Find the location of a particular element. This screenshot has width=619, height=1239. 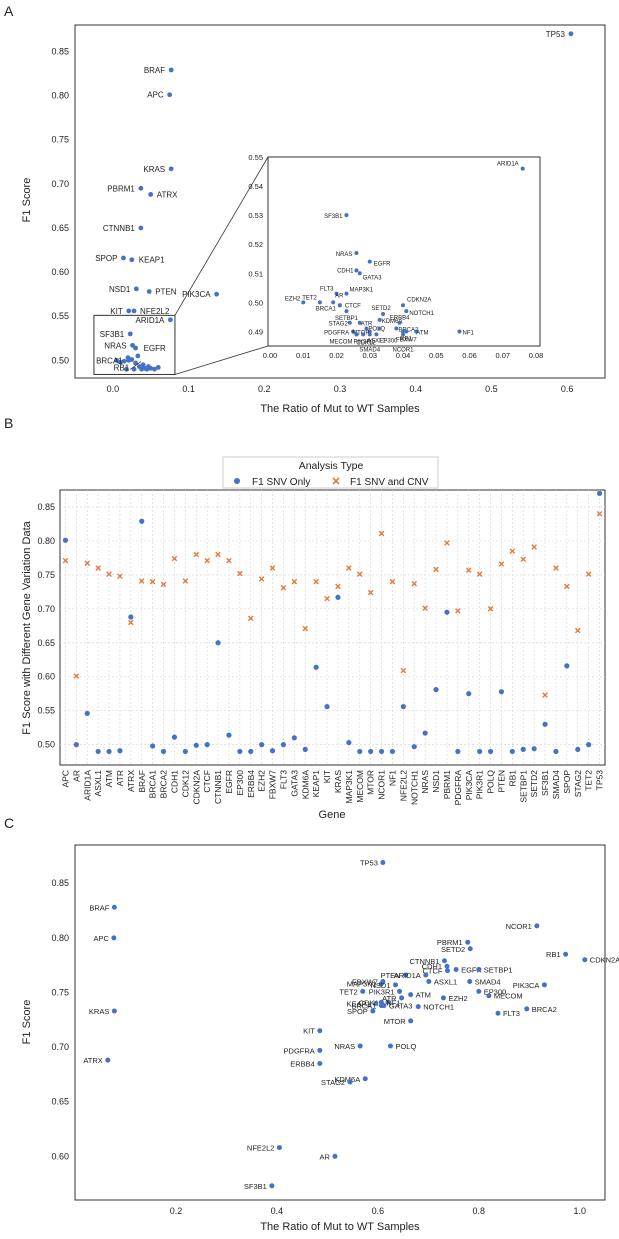

panel-c-point-label: AR is located at coordinates (325, 1156).